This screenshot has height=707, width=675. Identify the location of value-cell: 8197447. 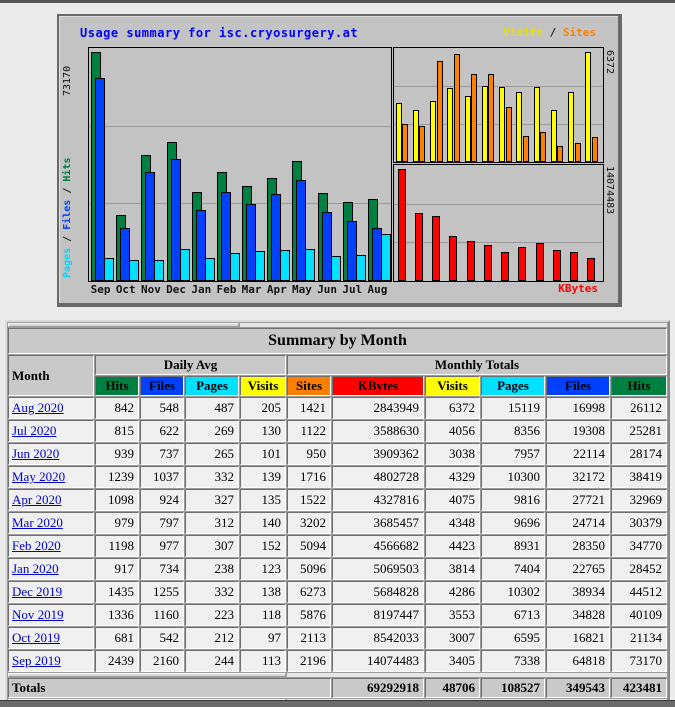
(378, 615).